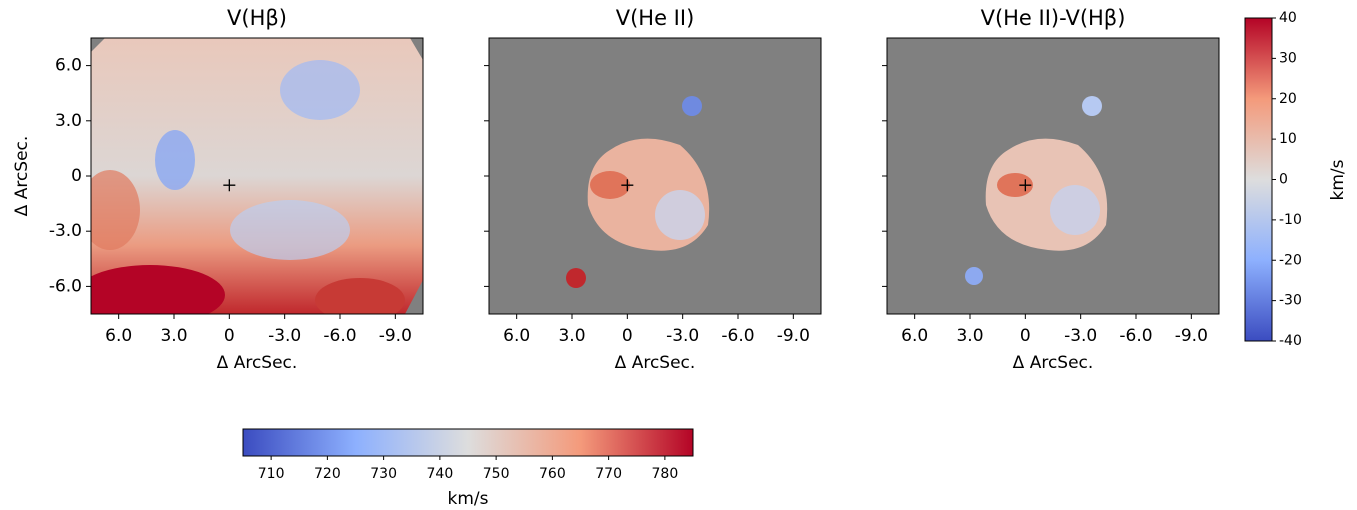  I want to click on colorbar-tick-label: 760, so click(552, 474).